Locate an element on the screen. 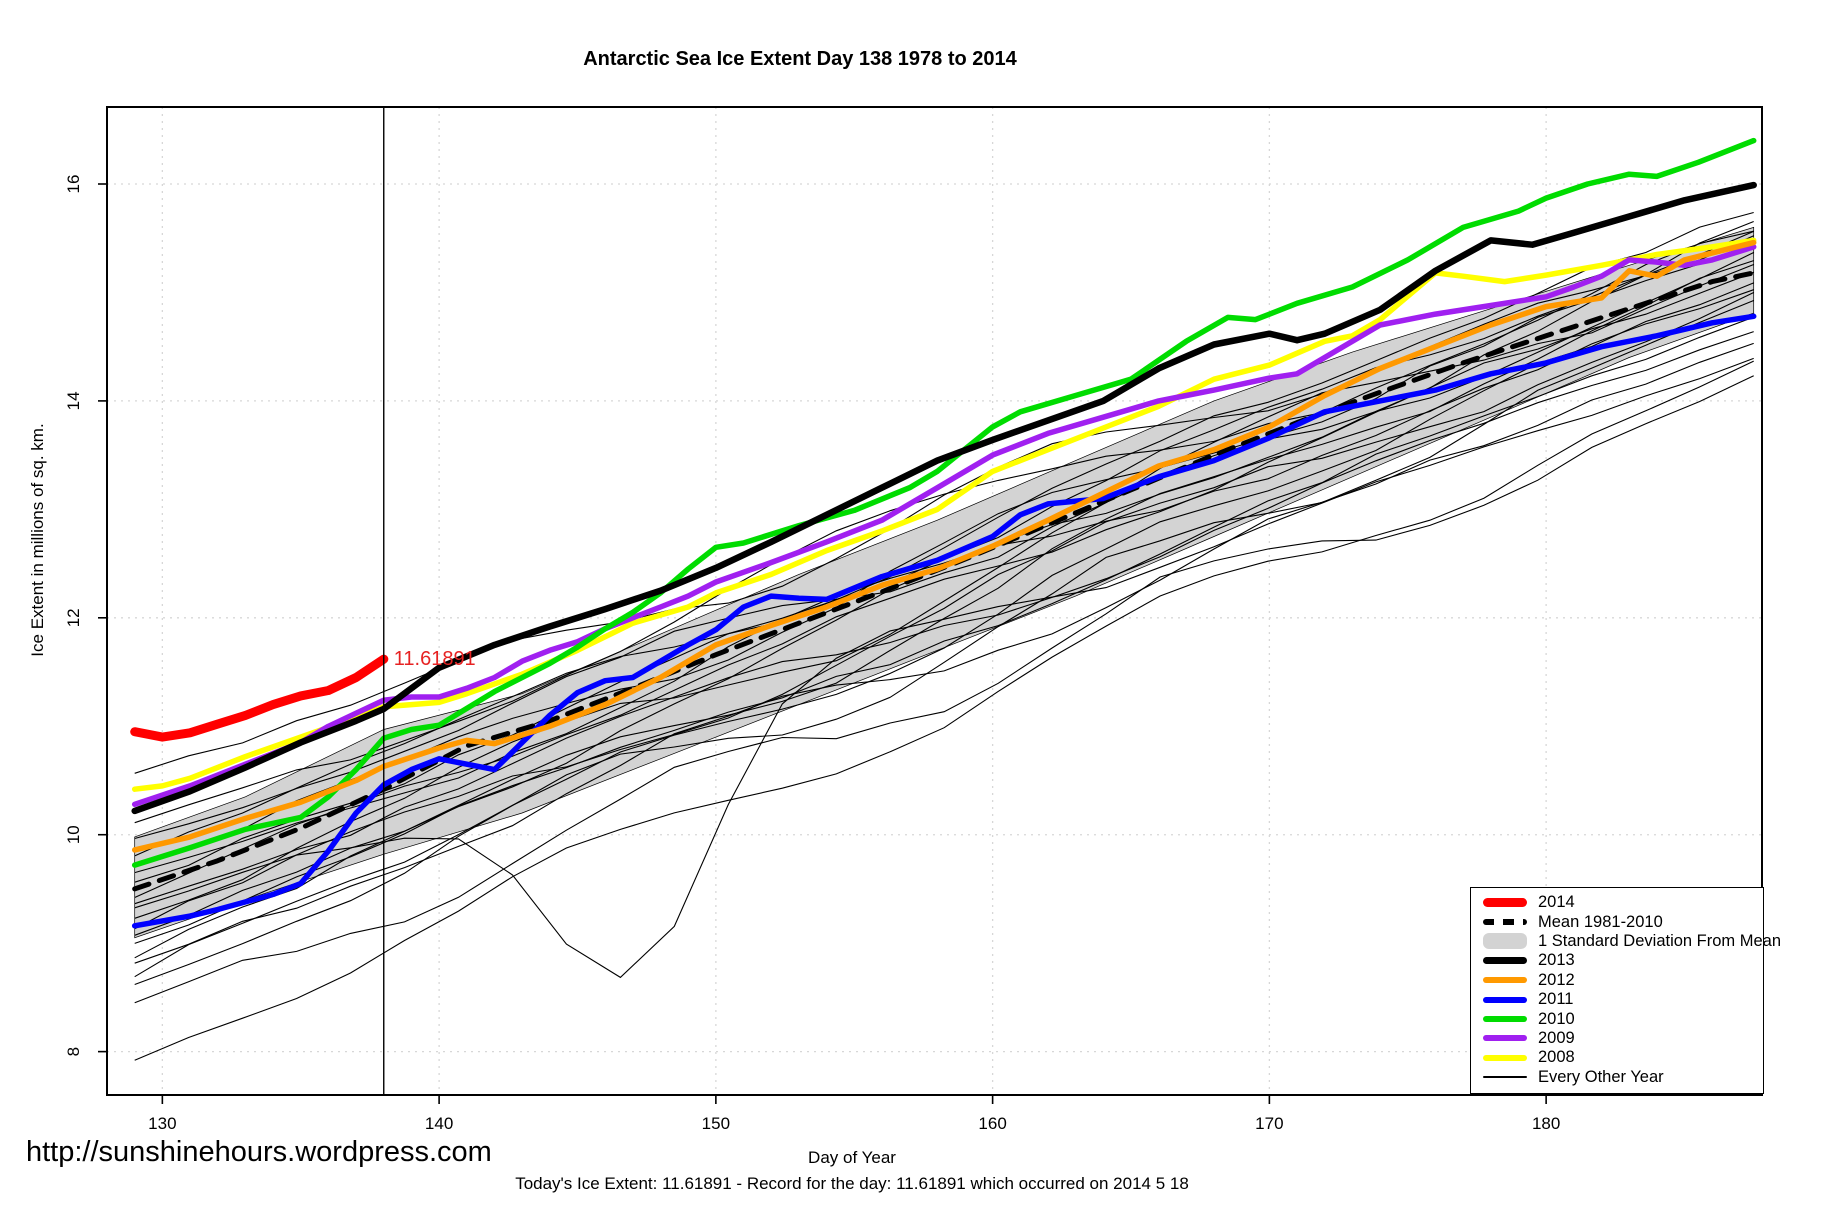 The image size is (1836, 1223). legend-label: 1 Standard Deviation From Mean is located at coordinates (1660, 940).